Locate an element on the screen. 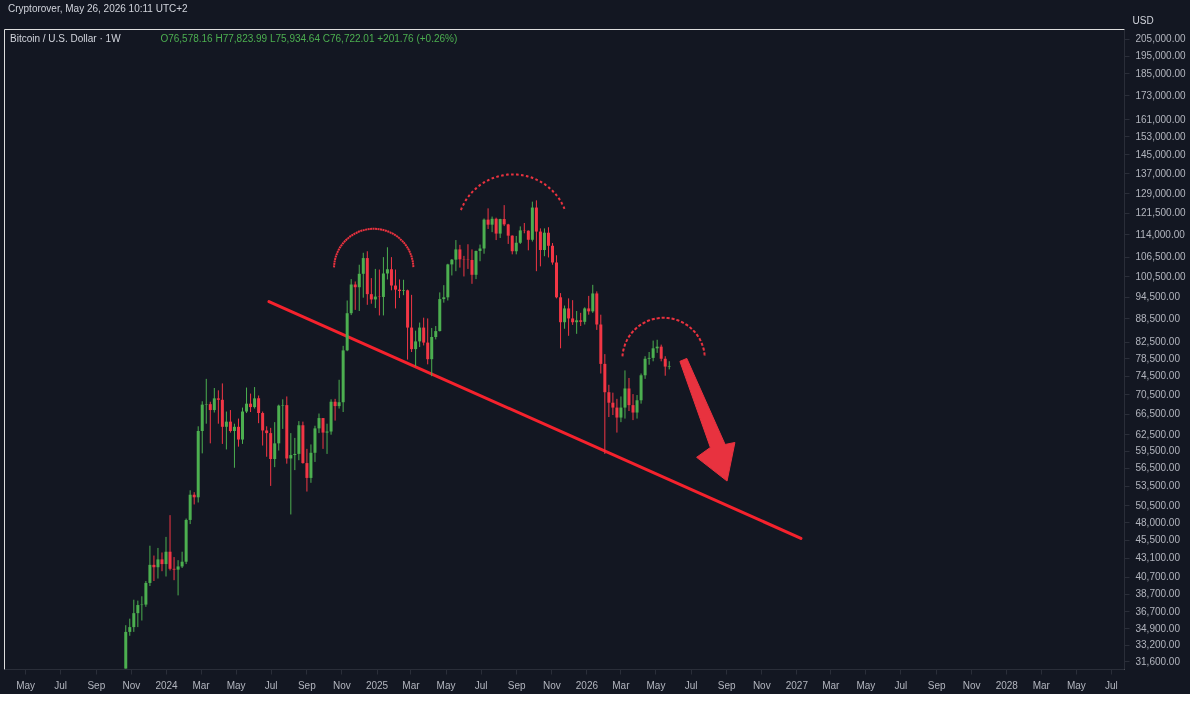  y-tick-label: 59,500.00 is located at coordinates (1158, 451).